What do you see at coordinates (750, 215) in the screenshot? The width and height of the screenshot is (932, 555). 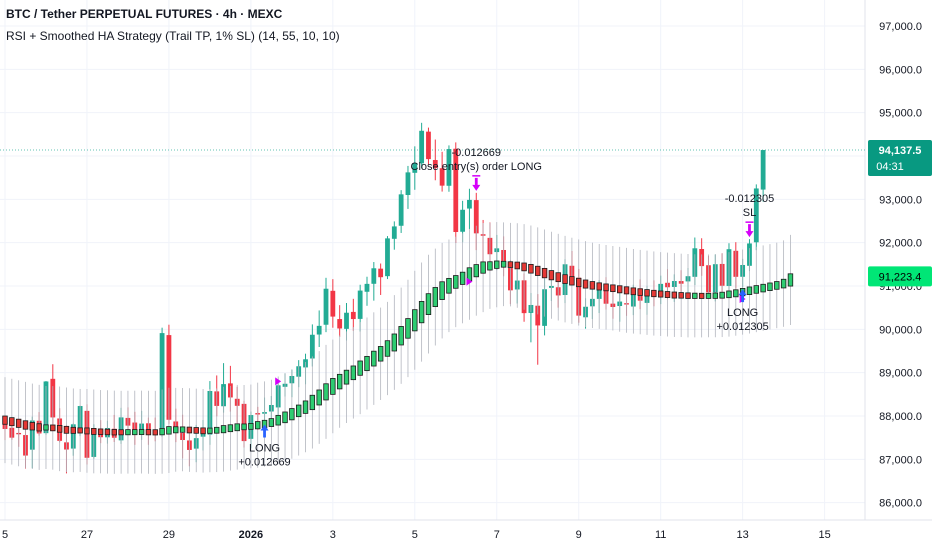 I see `trade-marker: SL -0.012305` at bounding box center [750, 215].